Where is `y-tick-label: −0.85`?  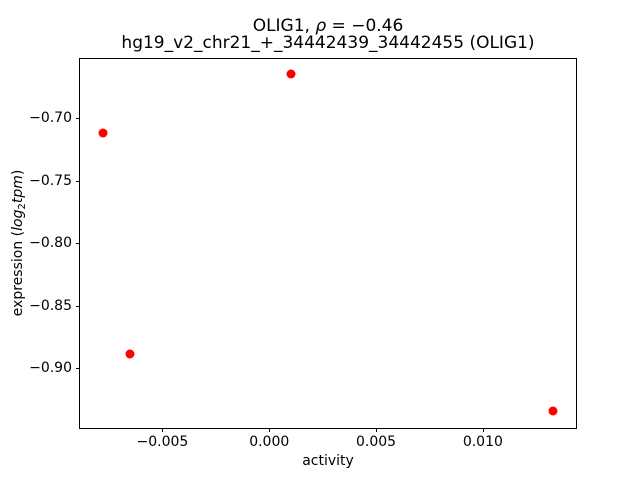
y-tick-label: −0.85 is located at coordinates (50, 305).